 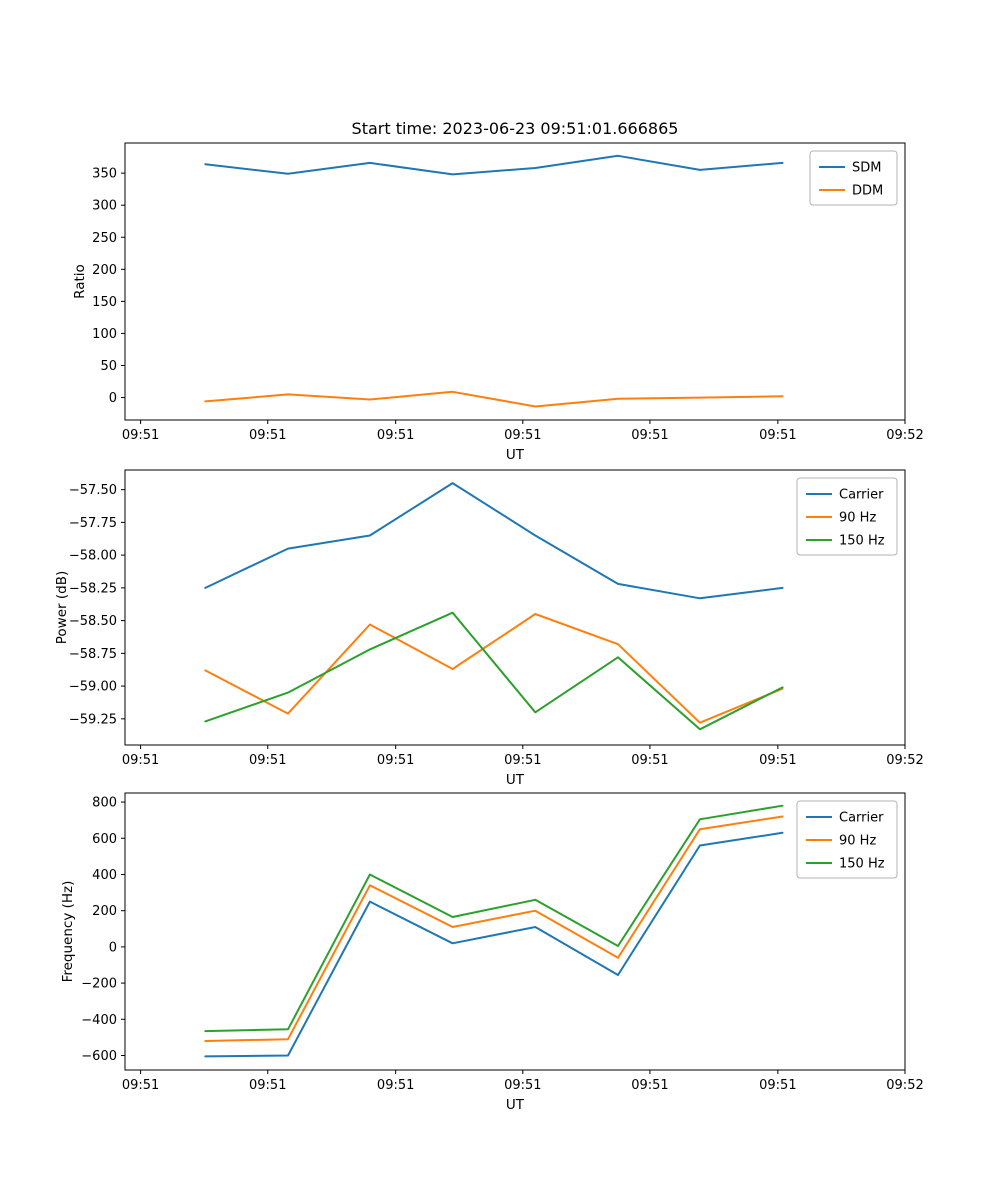 What do you see at coordinates (867, 191) in the screenshot?
I see `legend-label: DDM` at bounding box center [867, 191].